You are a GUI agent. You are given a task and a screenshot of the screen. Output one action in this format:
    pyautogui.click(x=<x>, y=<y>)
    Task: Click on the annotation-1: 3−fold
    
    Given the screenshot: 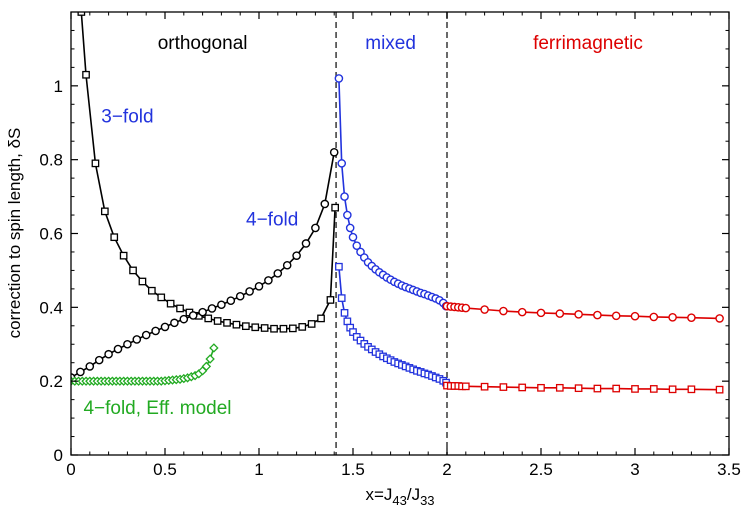 What is the action you would take?
    pyautogui.click(x=127, y=116)
    